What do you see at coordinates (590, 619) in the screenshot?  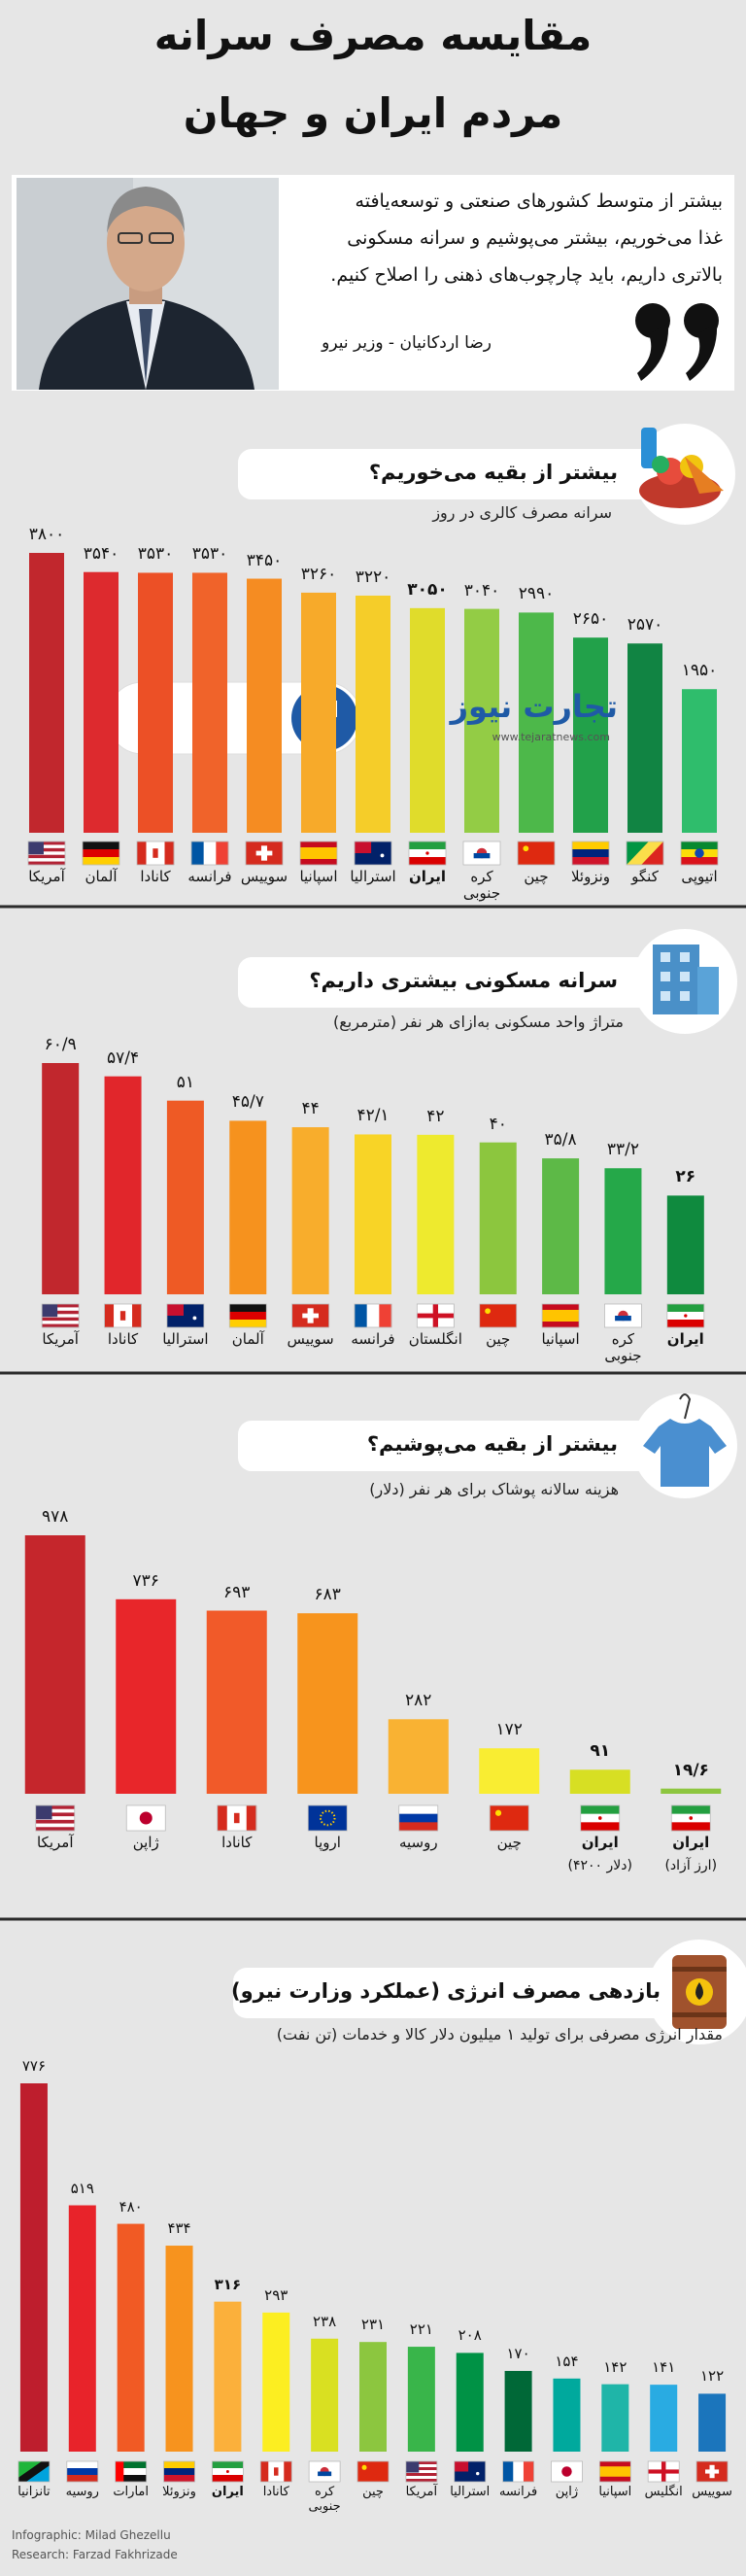 I see `value-label: ۲۶۵۰` at bounding box center [590, 619].